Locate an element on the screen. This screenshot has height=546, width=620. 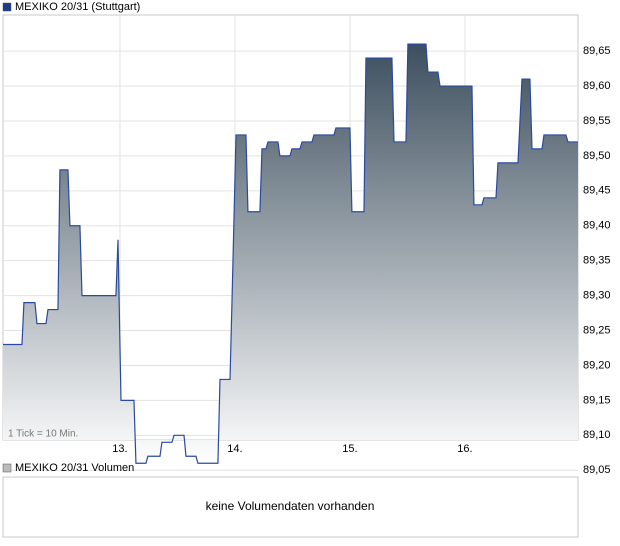
x-tick-label: 16. is located at coordinates (464, 449).